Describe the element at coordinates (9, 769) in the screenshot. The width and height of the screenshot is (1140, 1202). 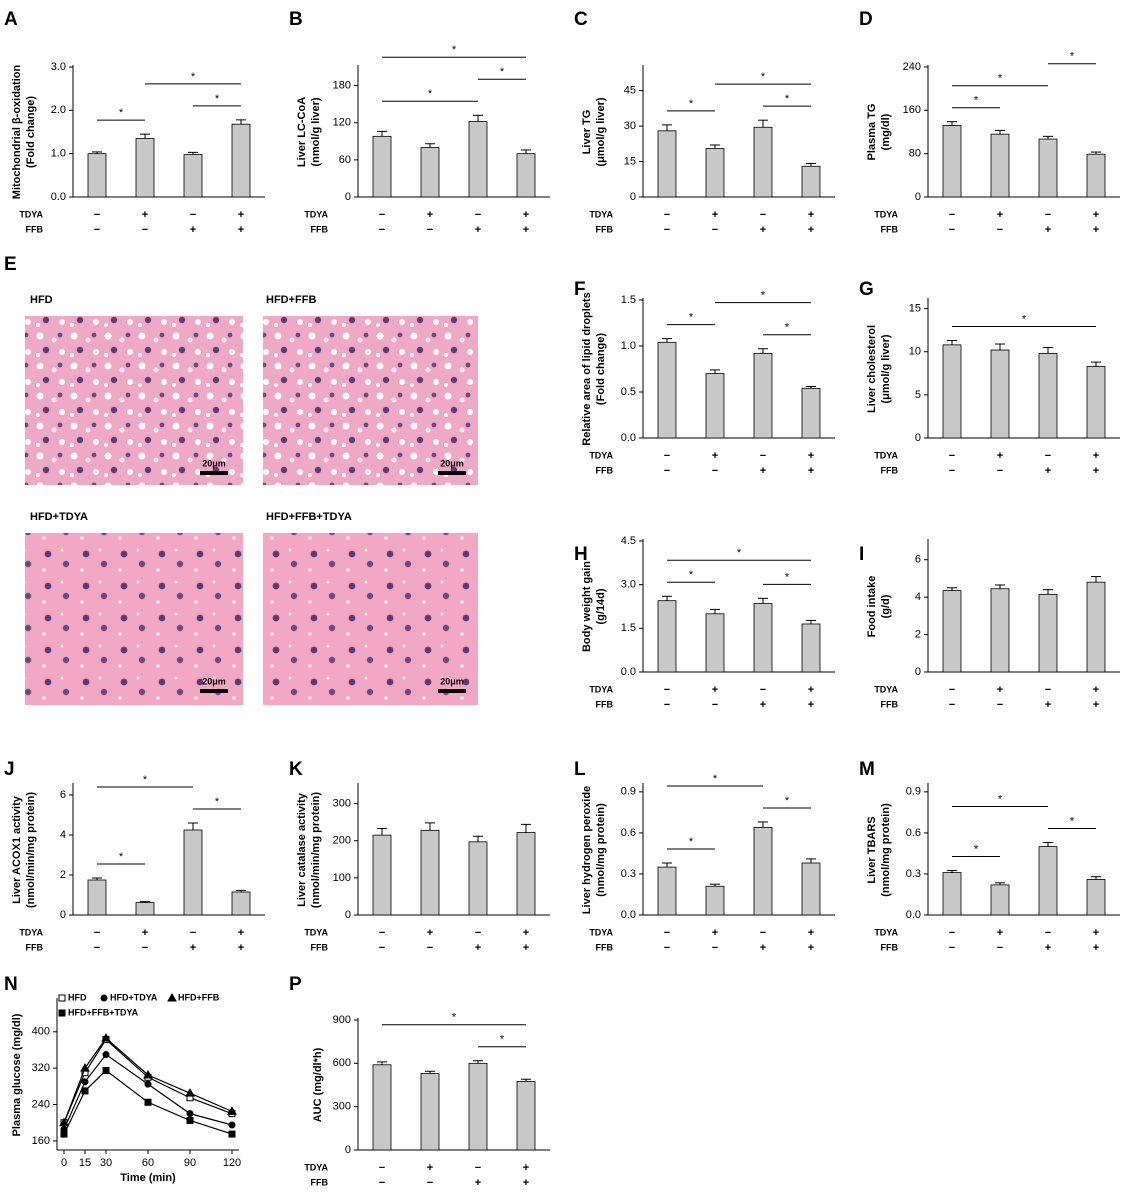
I see `panel-letter: J` at that location.